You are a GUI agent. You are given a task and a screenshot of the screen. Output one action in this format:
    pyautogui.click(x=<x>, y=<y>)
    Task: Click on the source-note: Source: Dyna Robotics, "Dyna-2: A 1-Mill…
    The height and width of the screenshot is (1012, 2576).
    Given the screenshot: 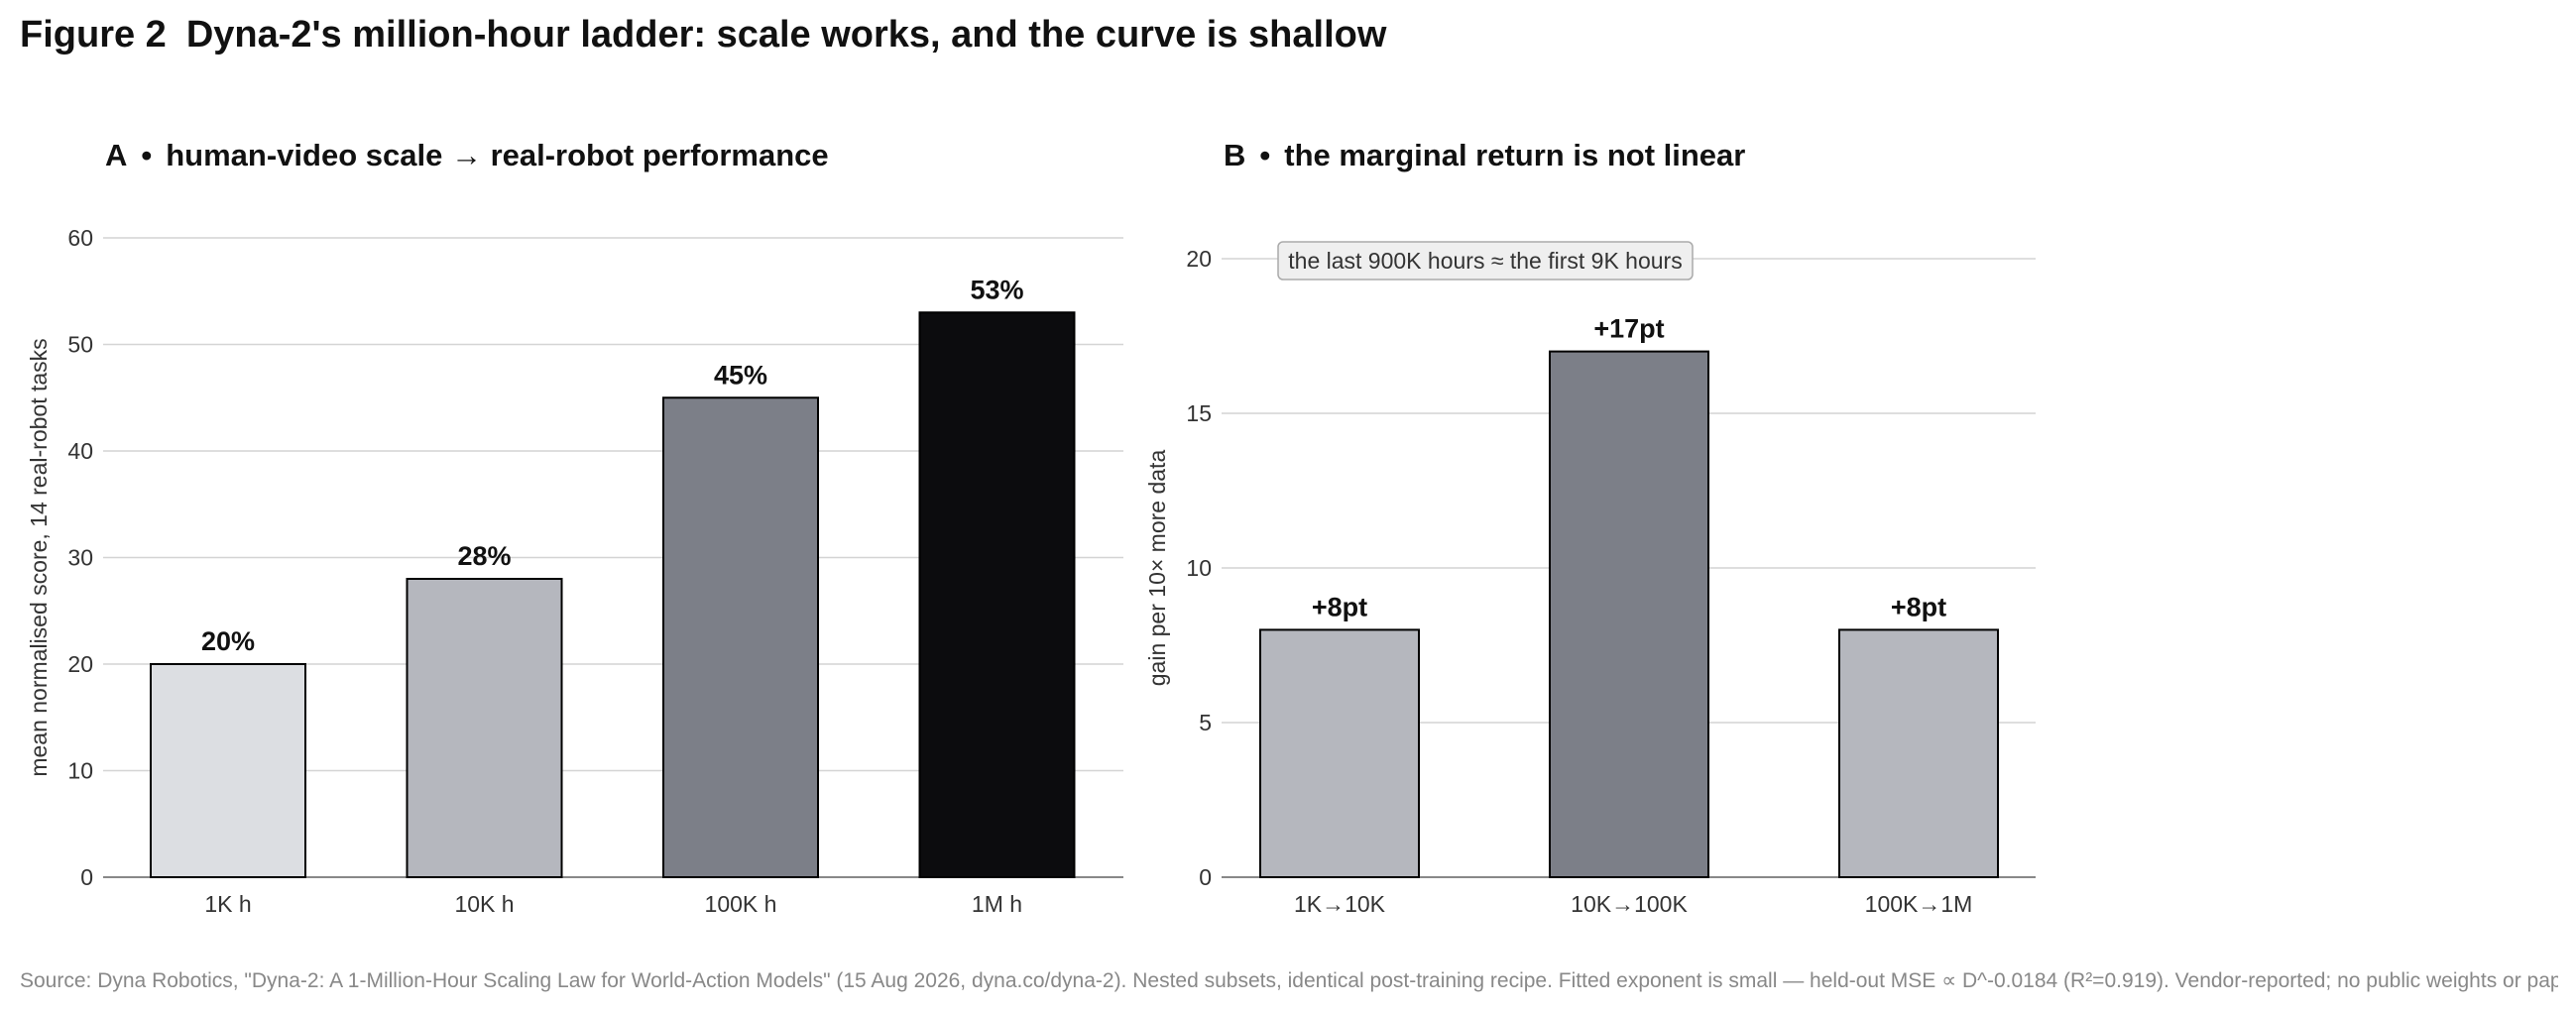 What is the action you would take?
    pyautogui.click(x=1289, y=981)
    